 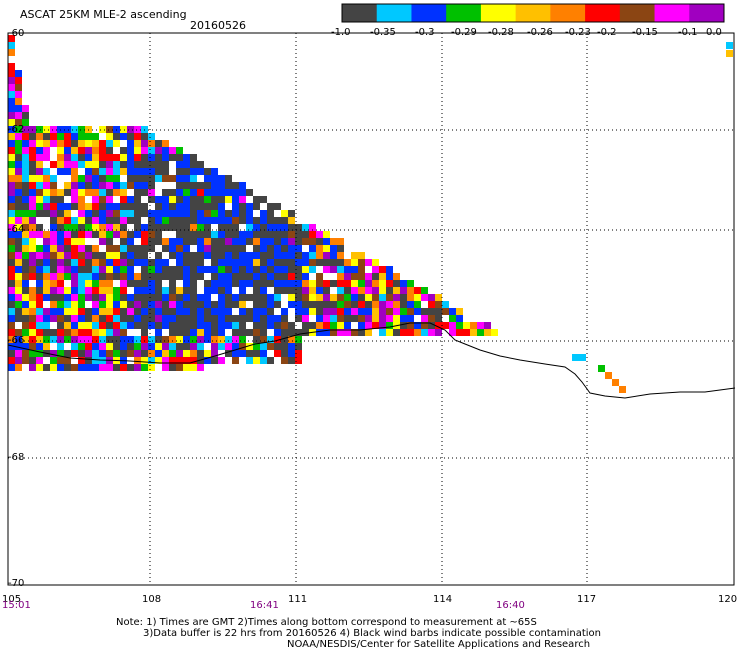 I want to click on colorbar-label: -0.1, so click(x=688, y=32).